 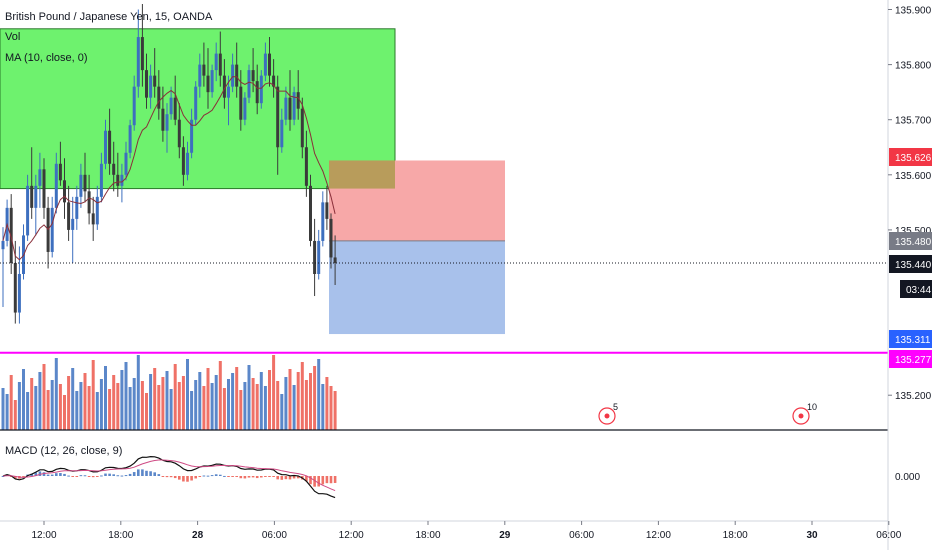 What do you see at coordinates (169, 477) in the screenshot?
I see `macd-pane` at bounding box center [169, 477].